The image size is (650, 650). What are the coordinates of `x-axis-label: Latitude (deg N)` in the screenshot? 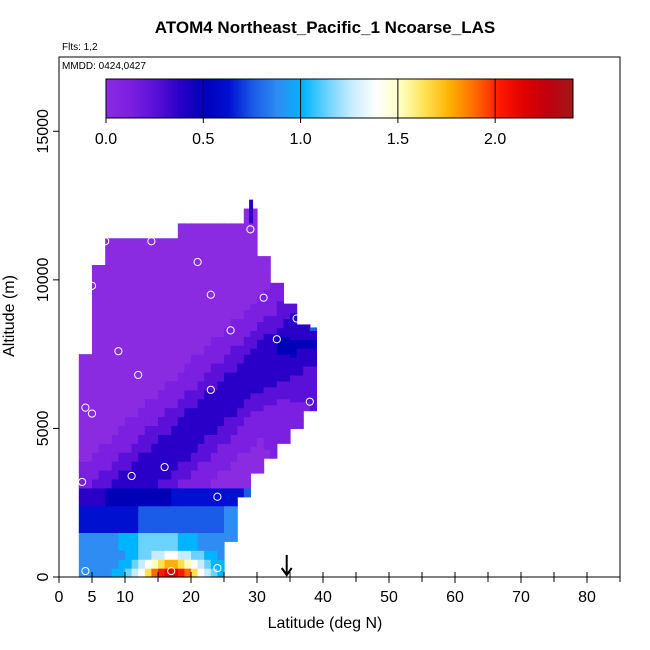 It's located at (325, 623).